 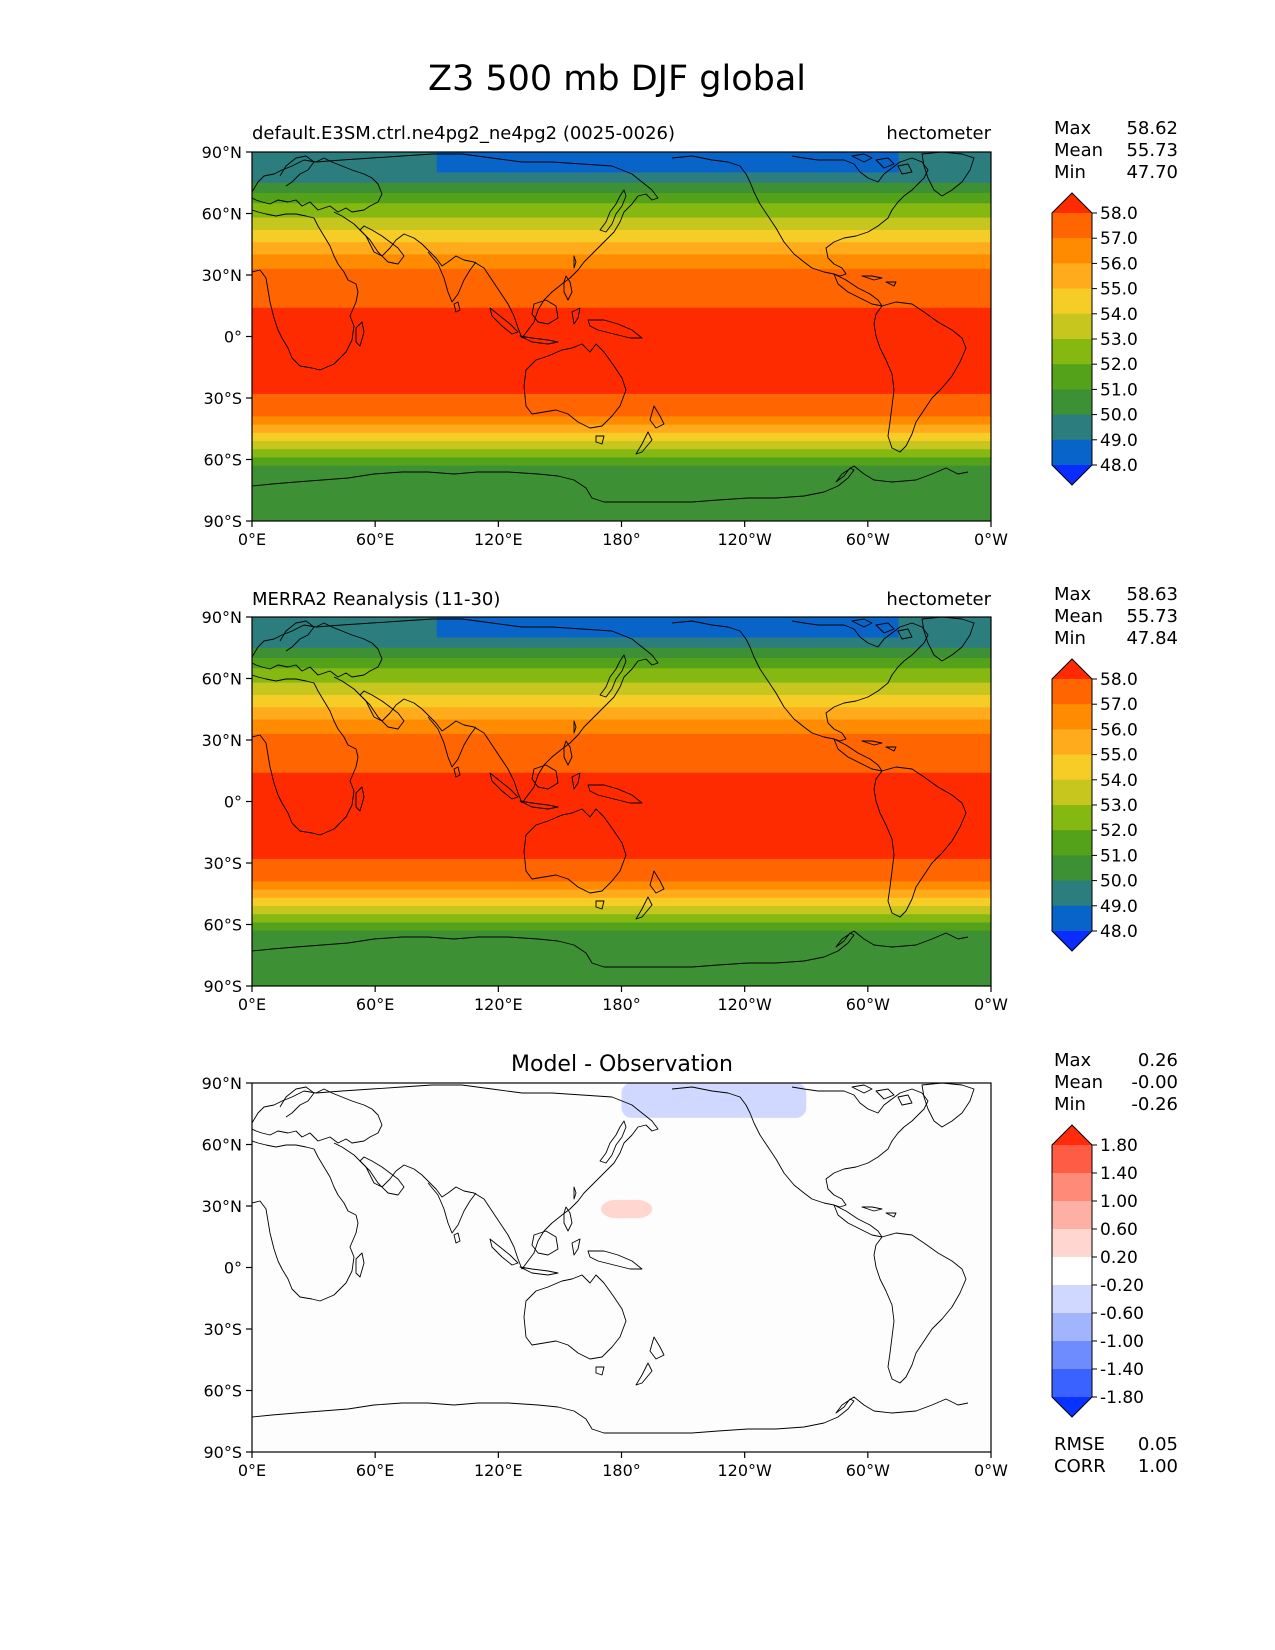 What do you see at coordinates (1158, 1444) in the screenshot?
I see `metric-rmse-value: 0.05` at bounding box center [1158, 1444].